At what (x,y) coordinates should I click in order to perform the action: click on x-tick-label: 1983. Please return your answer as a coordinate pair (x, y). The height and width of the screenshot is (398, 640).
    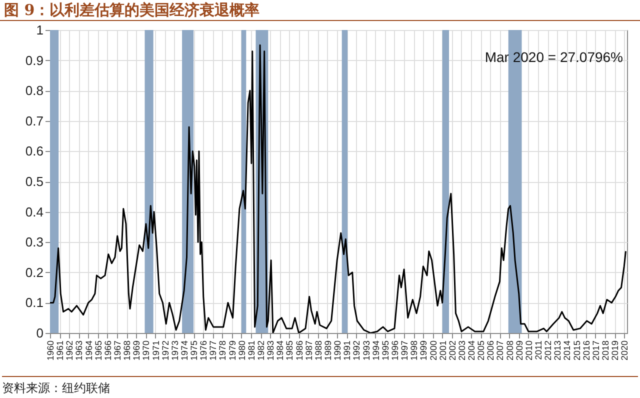
    Looking at the image, I should click on (271, 350).